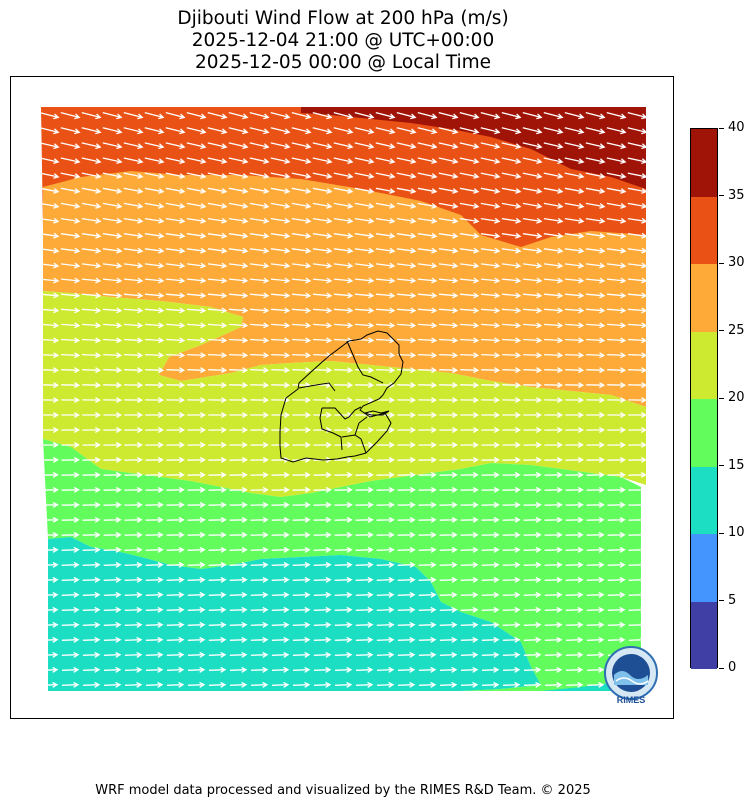 The width and height of the screenshot is (755, 808). Describe the element at coordinates (631, 675) in the screenshot. I see `rimes-logo: RIMES` at that location.